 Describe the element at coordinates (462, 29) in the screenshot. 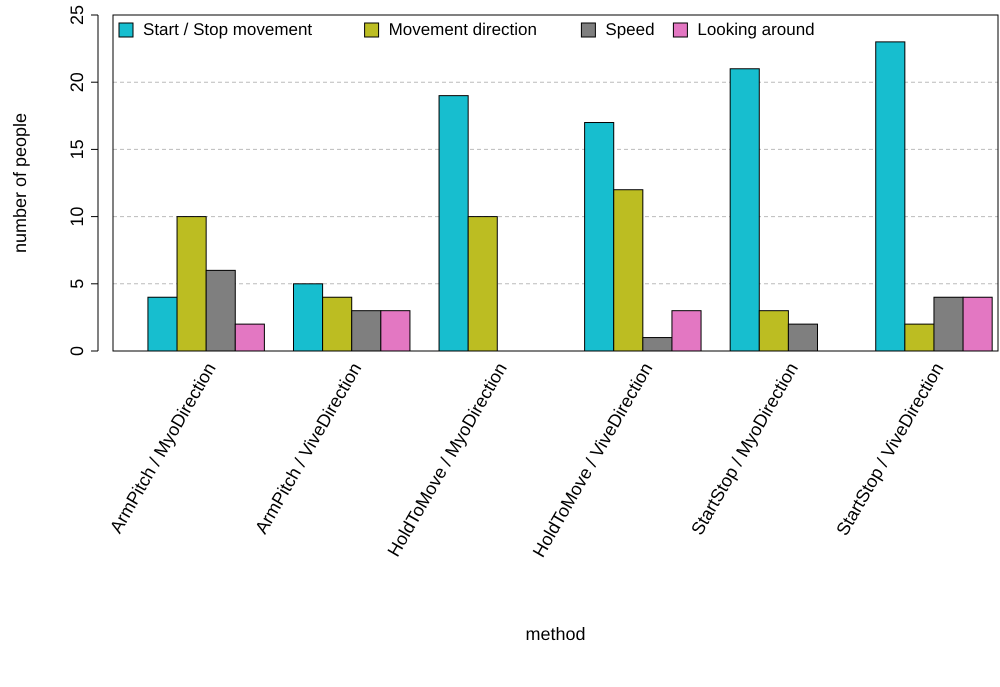

I see `legend-label: Movement direction` at that location.